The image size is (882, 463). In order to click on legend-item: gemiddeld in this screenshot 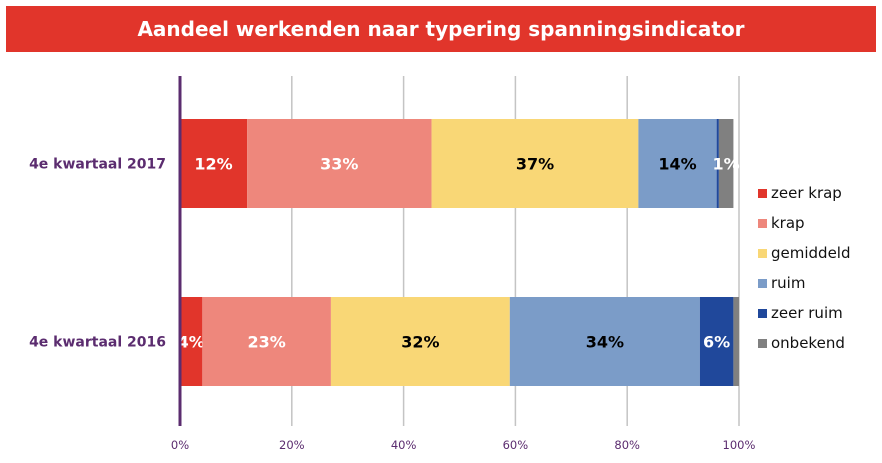, I will do `click(804, 253)`.